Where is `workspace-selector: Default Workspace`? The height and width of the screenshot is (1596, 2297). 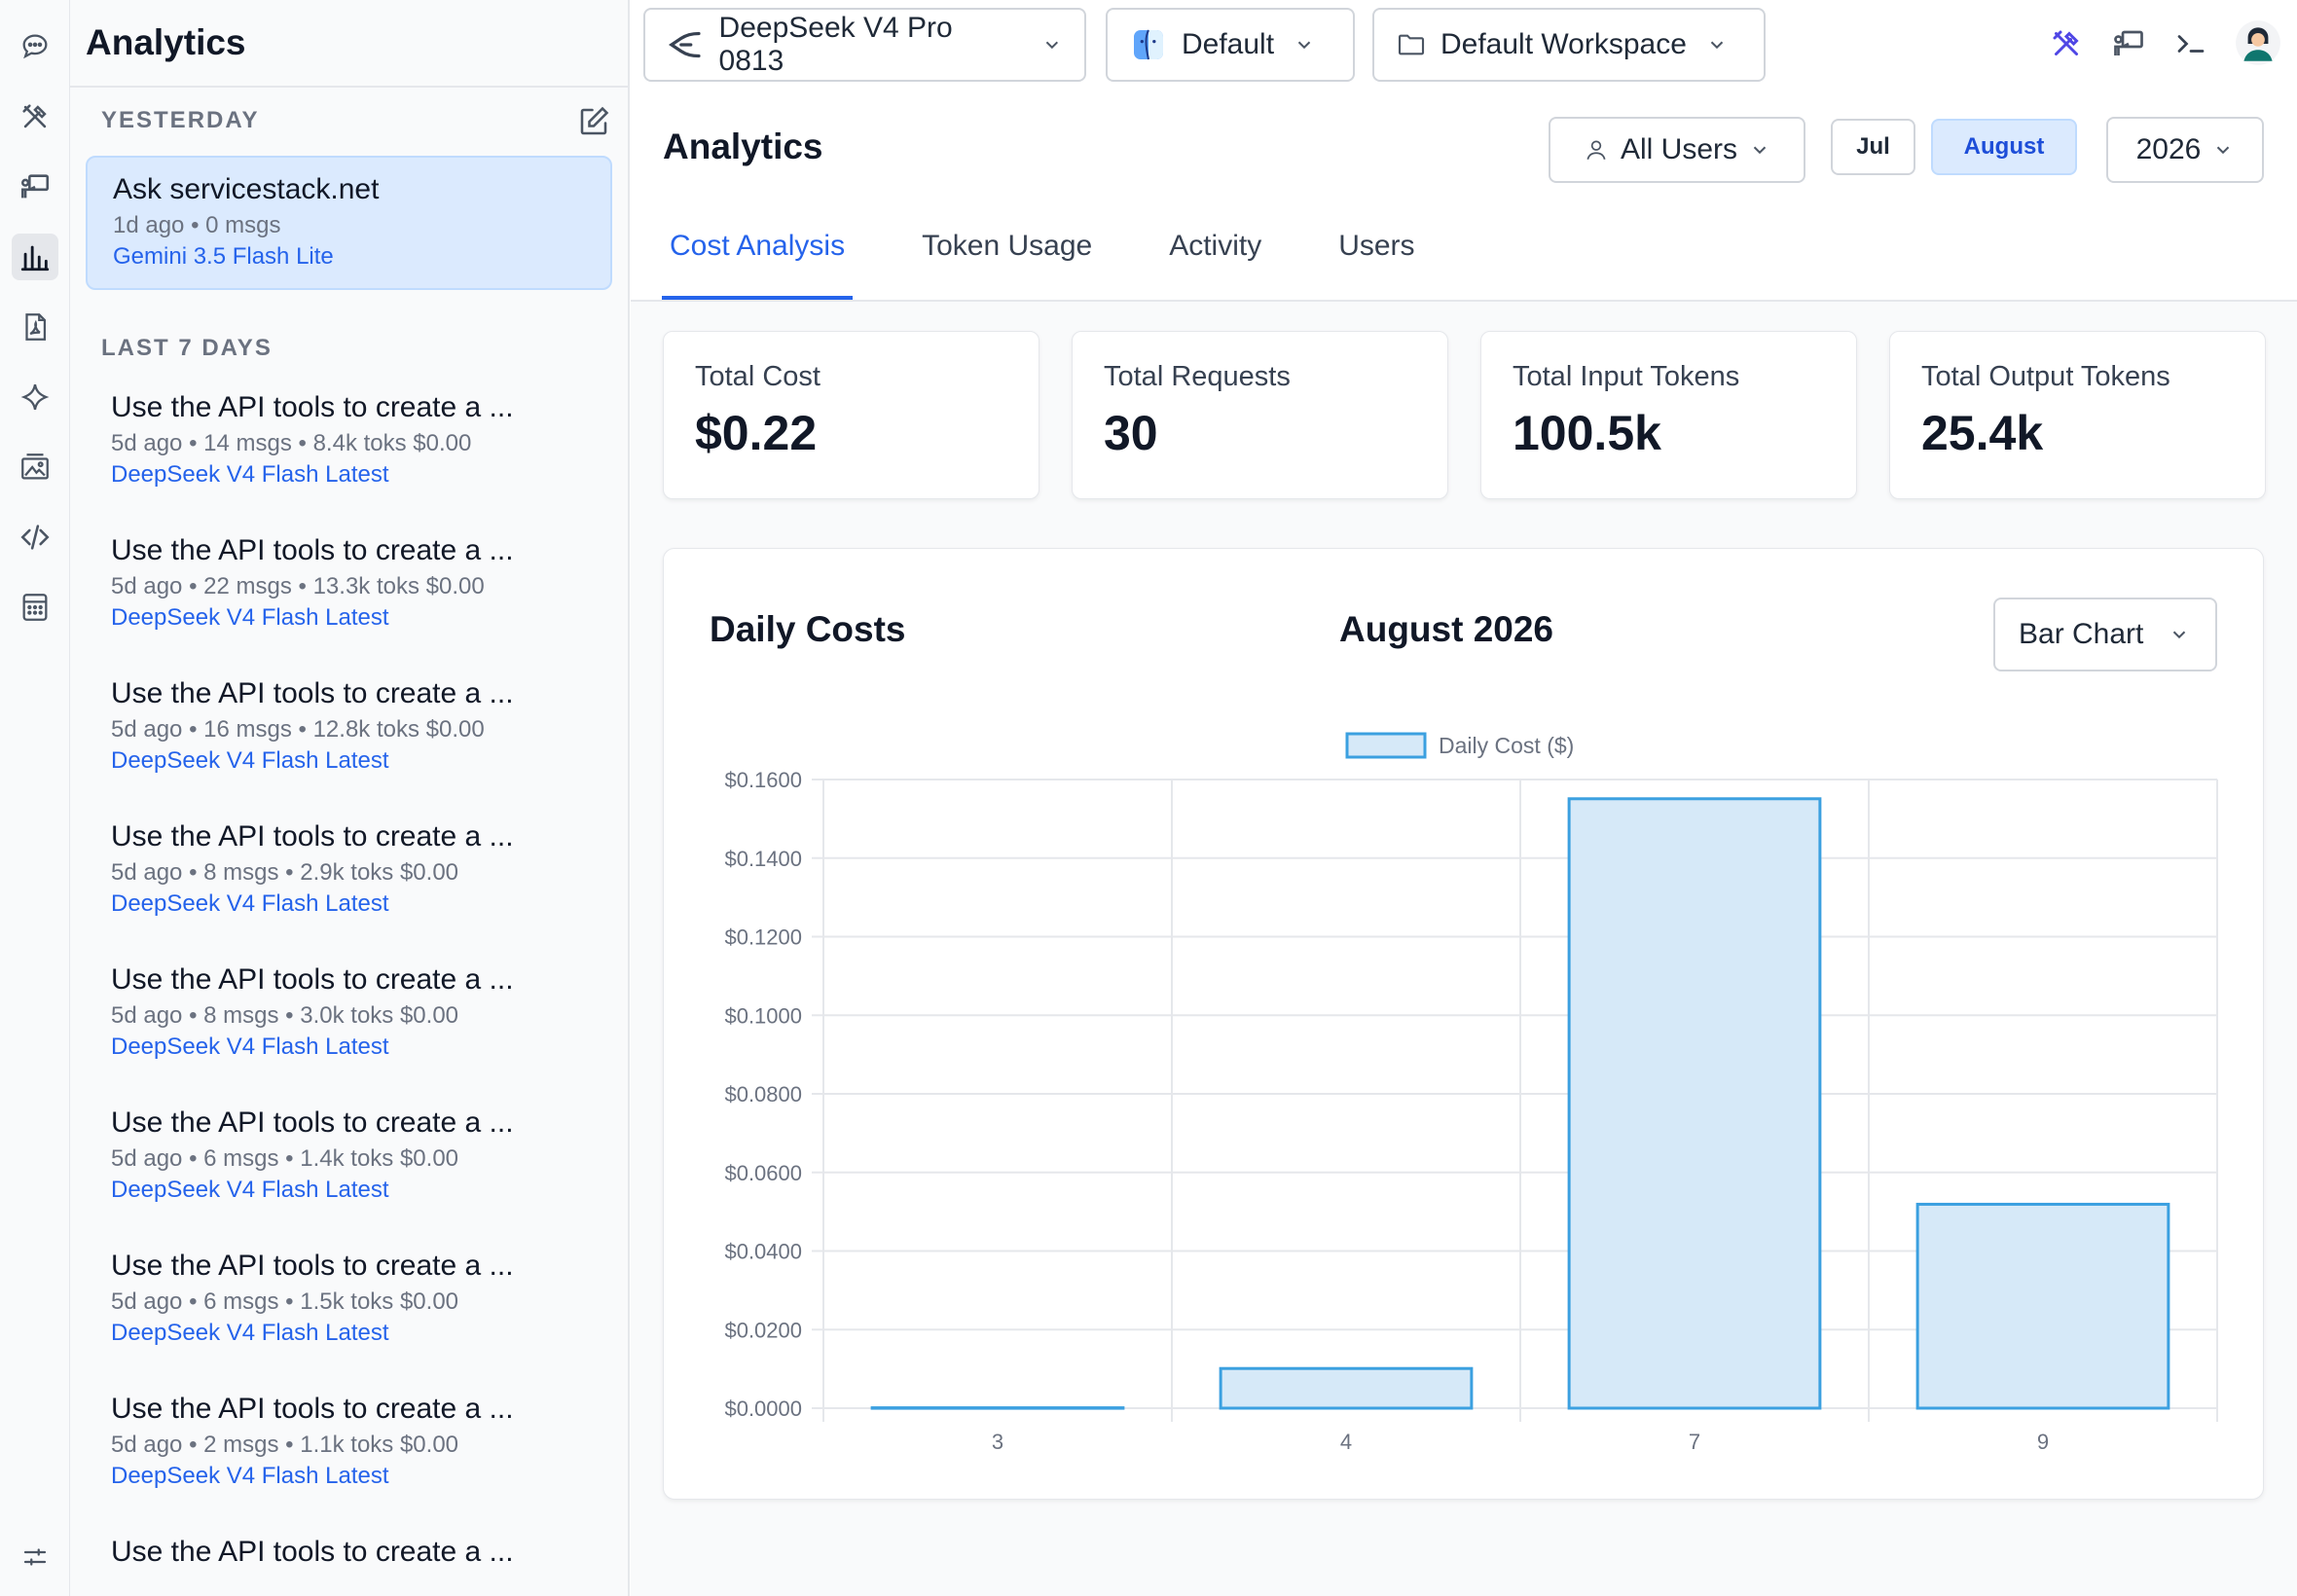
workspace-selector: Default Workspace is located at coordinates (1569, 45).